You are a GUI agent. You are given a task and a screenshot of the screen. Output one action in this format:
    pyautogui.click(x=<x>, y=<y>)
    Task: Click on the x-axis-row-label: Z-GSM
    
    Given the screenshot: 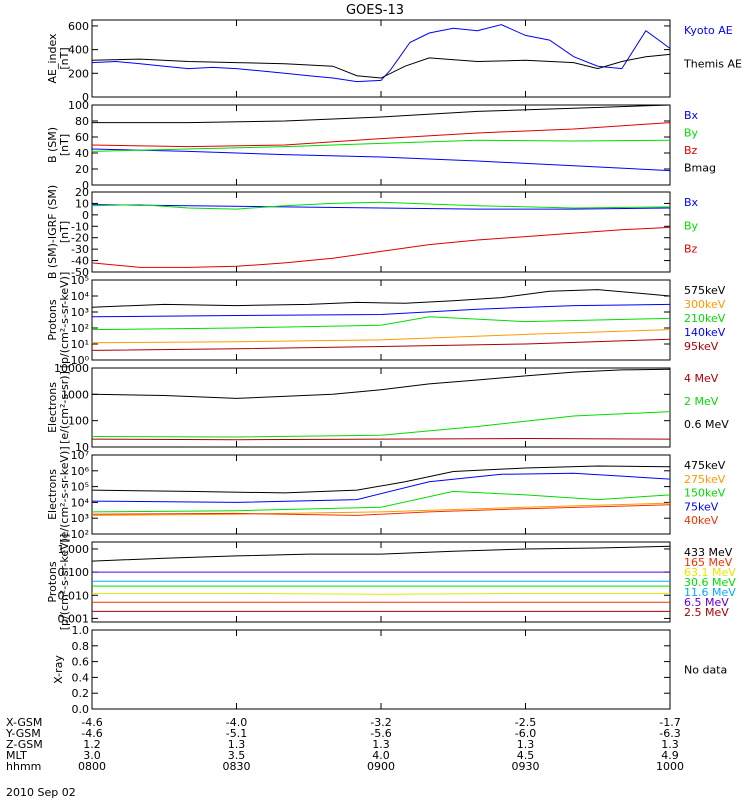 What is the action you would take?
    pyautogui.click(x=24, y=744)
    